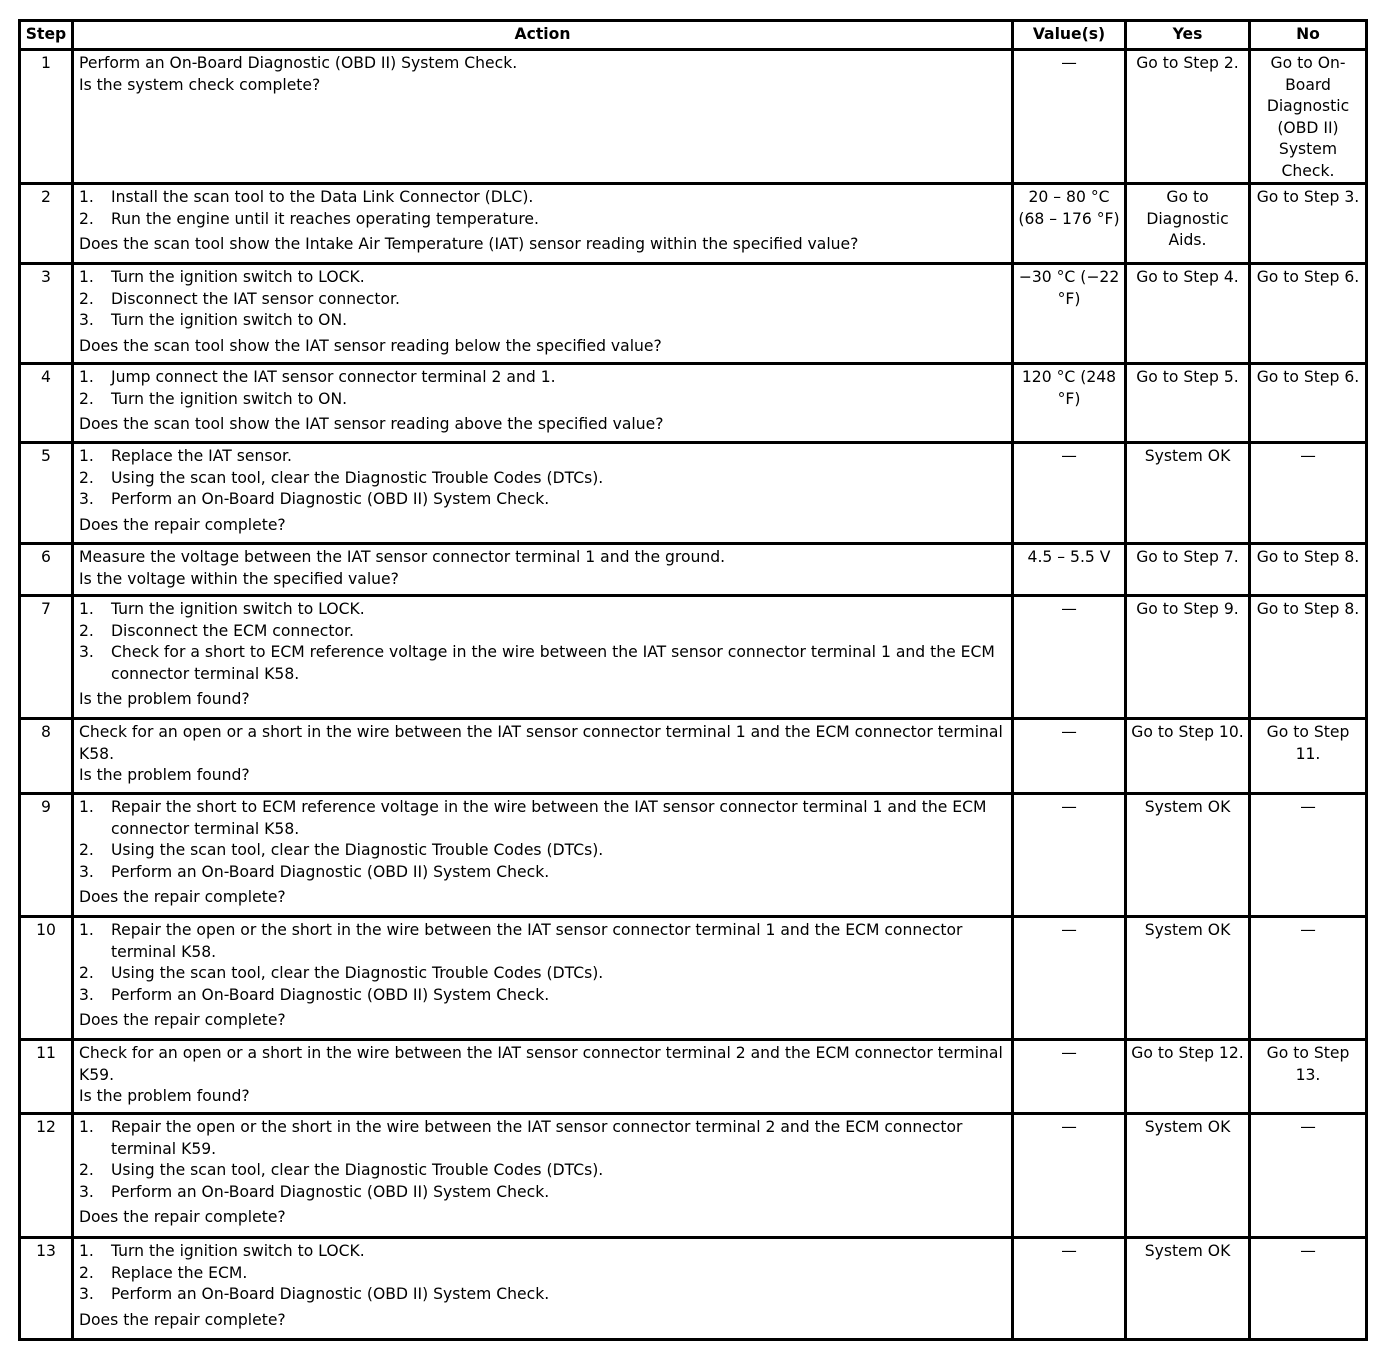  I want to click on header-yes: Yes, so click(1187, 35).